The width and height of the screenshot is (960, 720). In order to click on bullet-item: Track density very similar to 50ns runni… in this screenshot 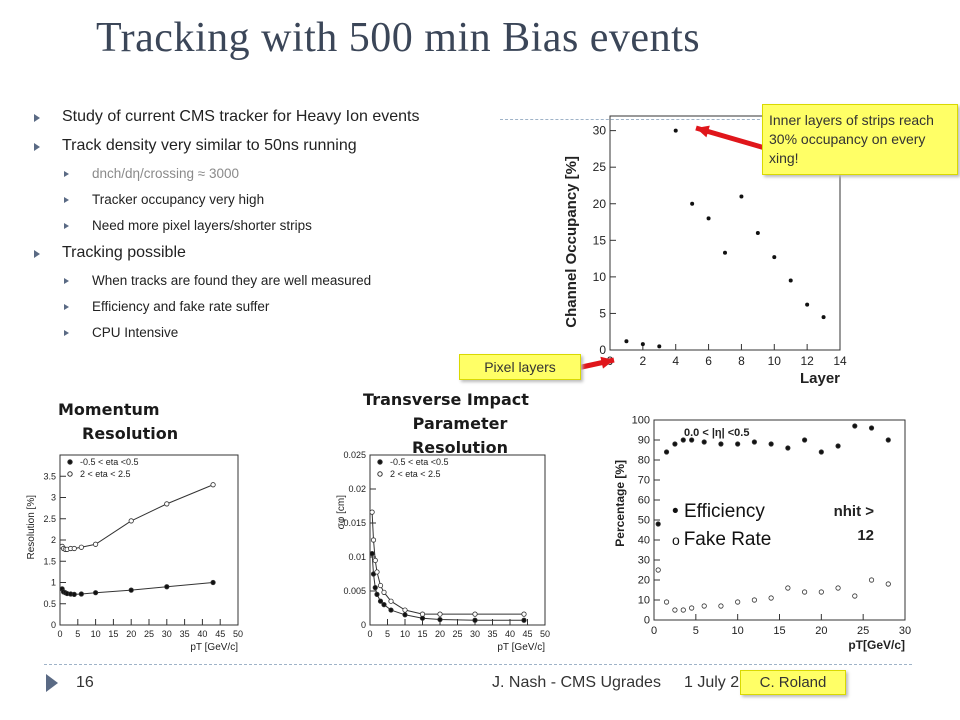, I will do `click(304, 151)`.